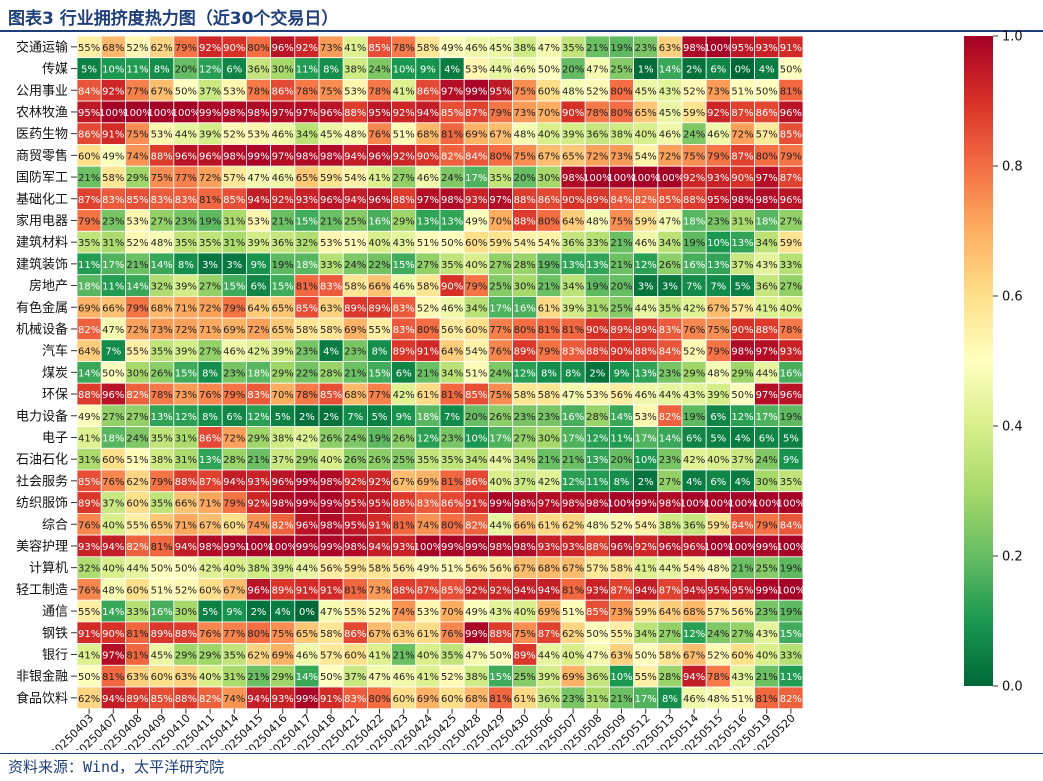  Describe the element at coordinates (791, 504) in the screenshot. I see `cell-value-label: 100%` at that location.